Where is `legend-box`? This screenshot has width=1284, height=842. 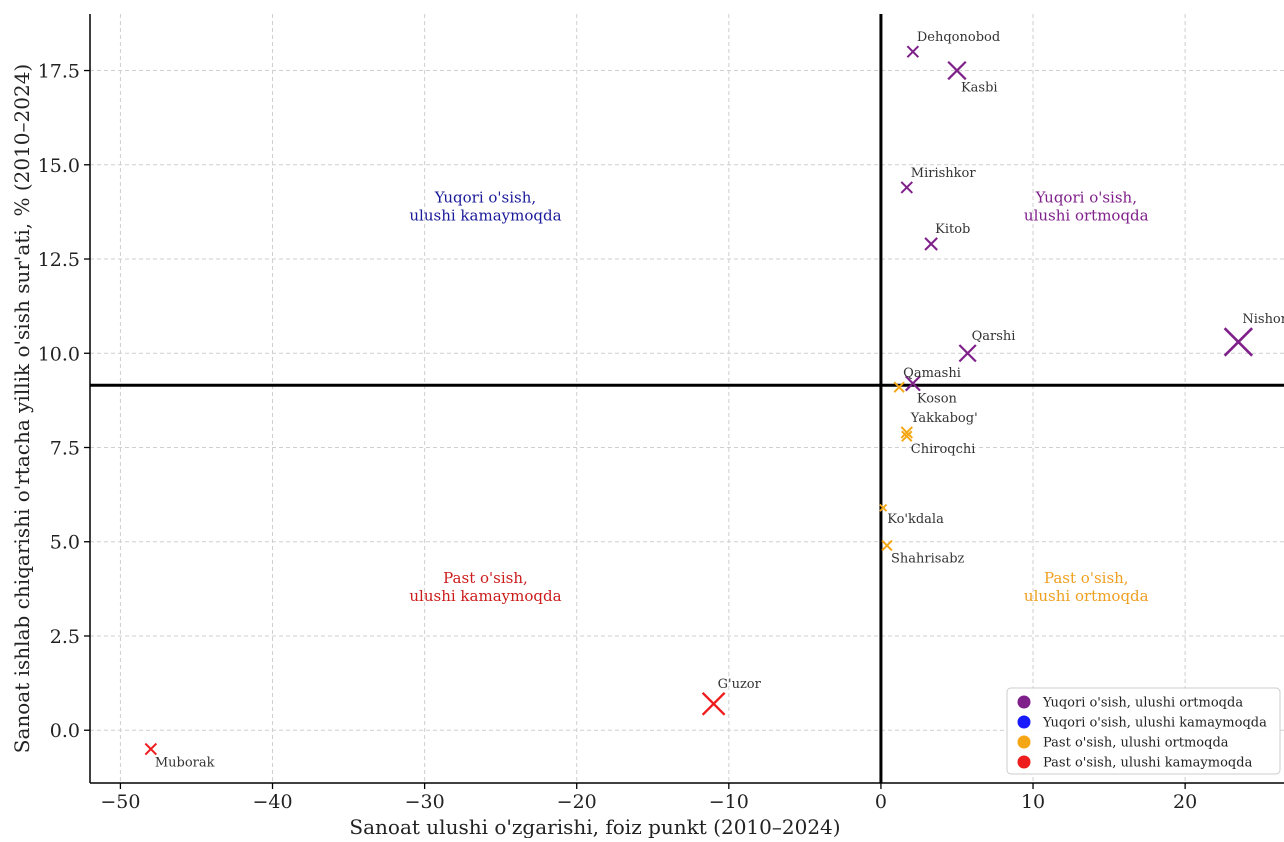
legend-box is located at coordinates (1143, 731).